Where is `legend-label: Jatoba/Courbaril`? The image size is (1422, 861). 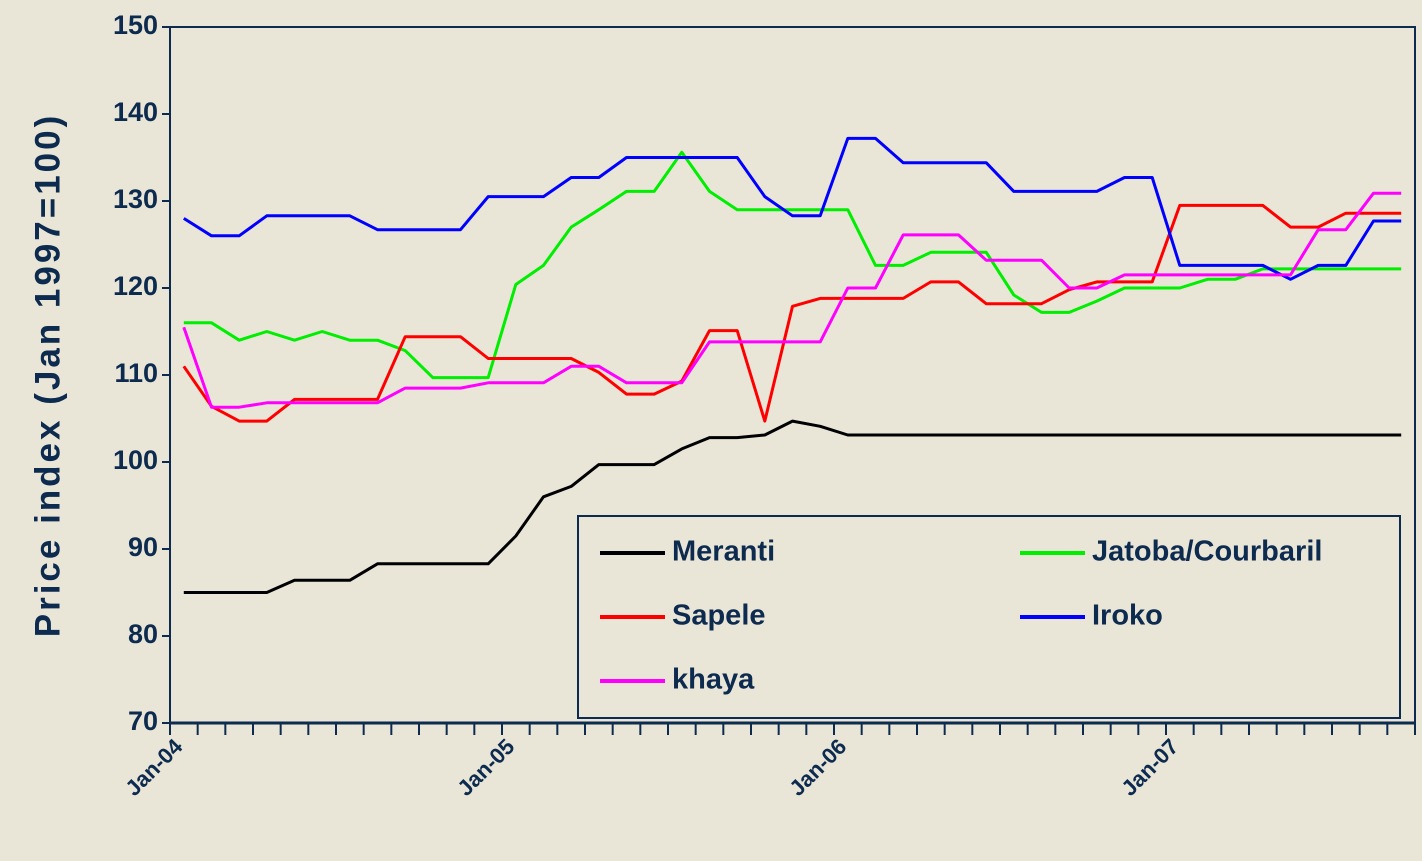 legend-label: Jatoba/Courbaril is located at coordinates (1207, 552).